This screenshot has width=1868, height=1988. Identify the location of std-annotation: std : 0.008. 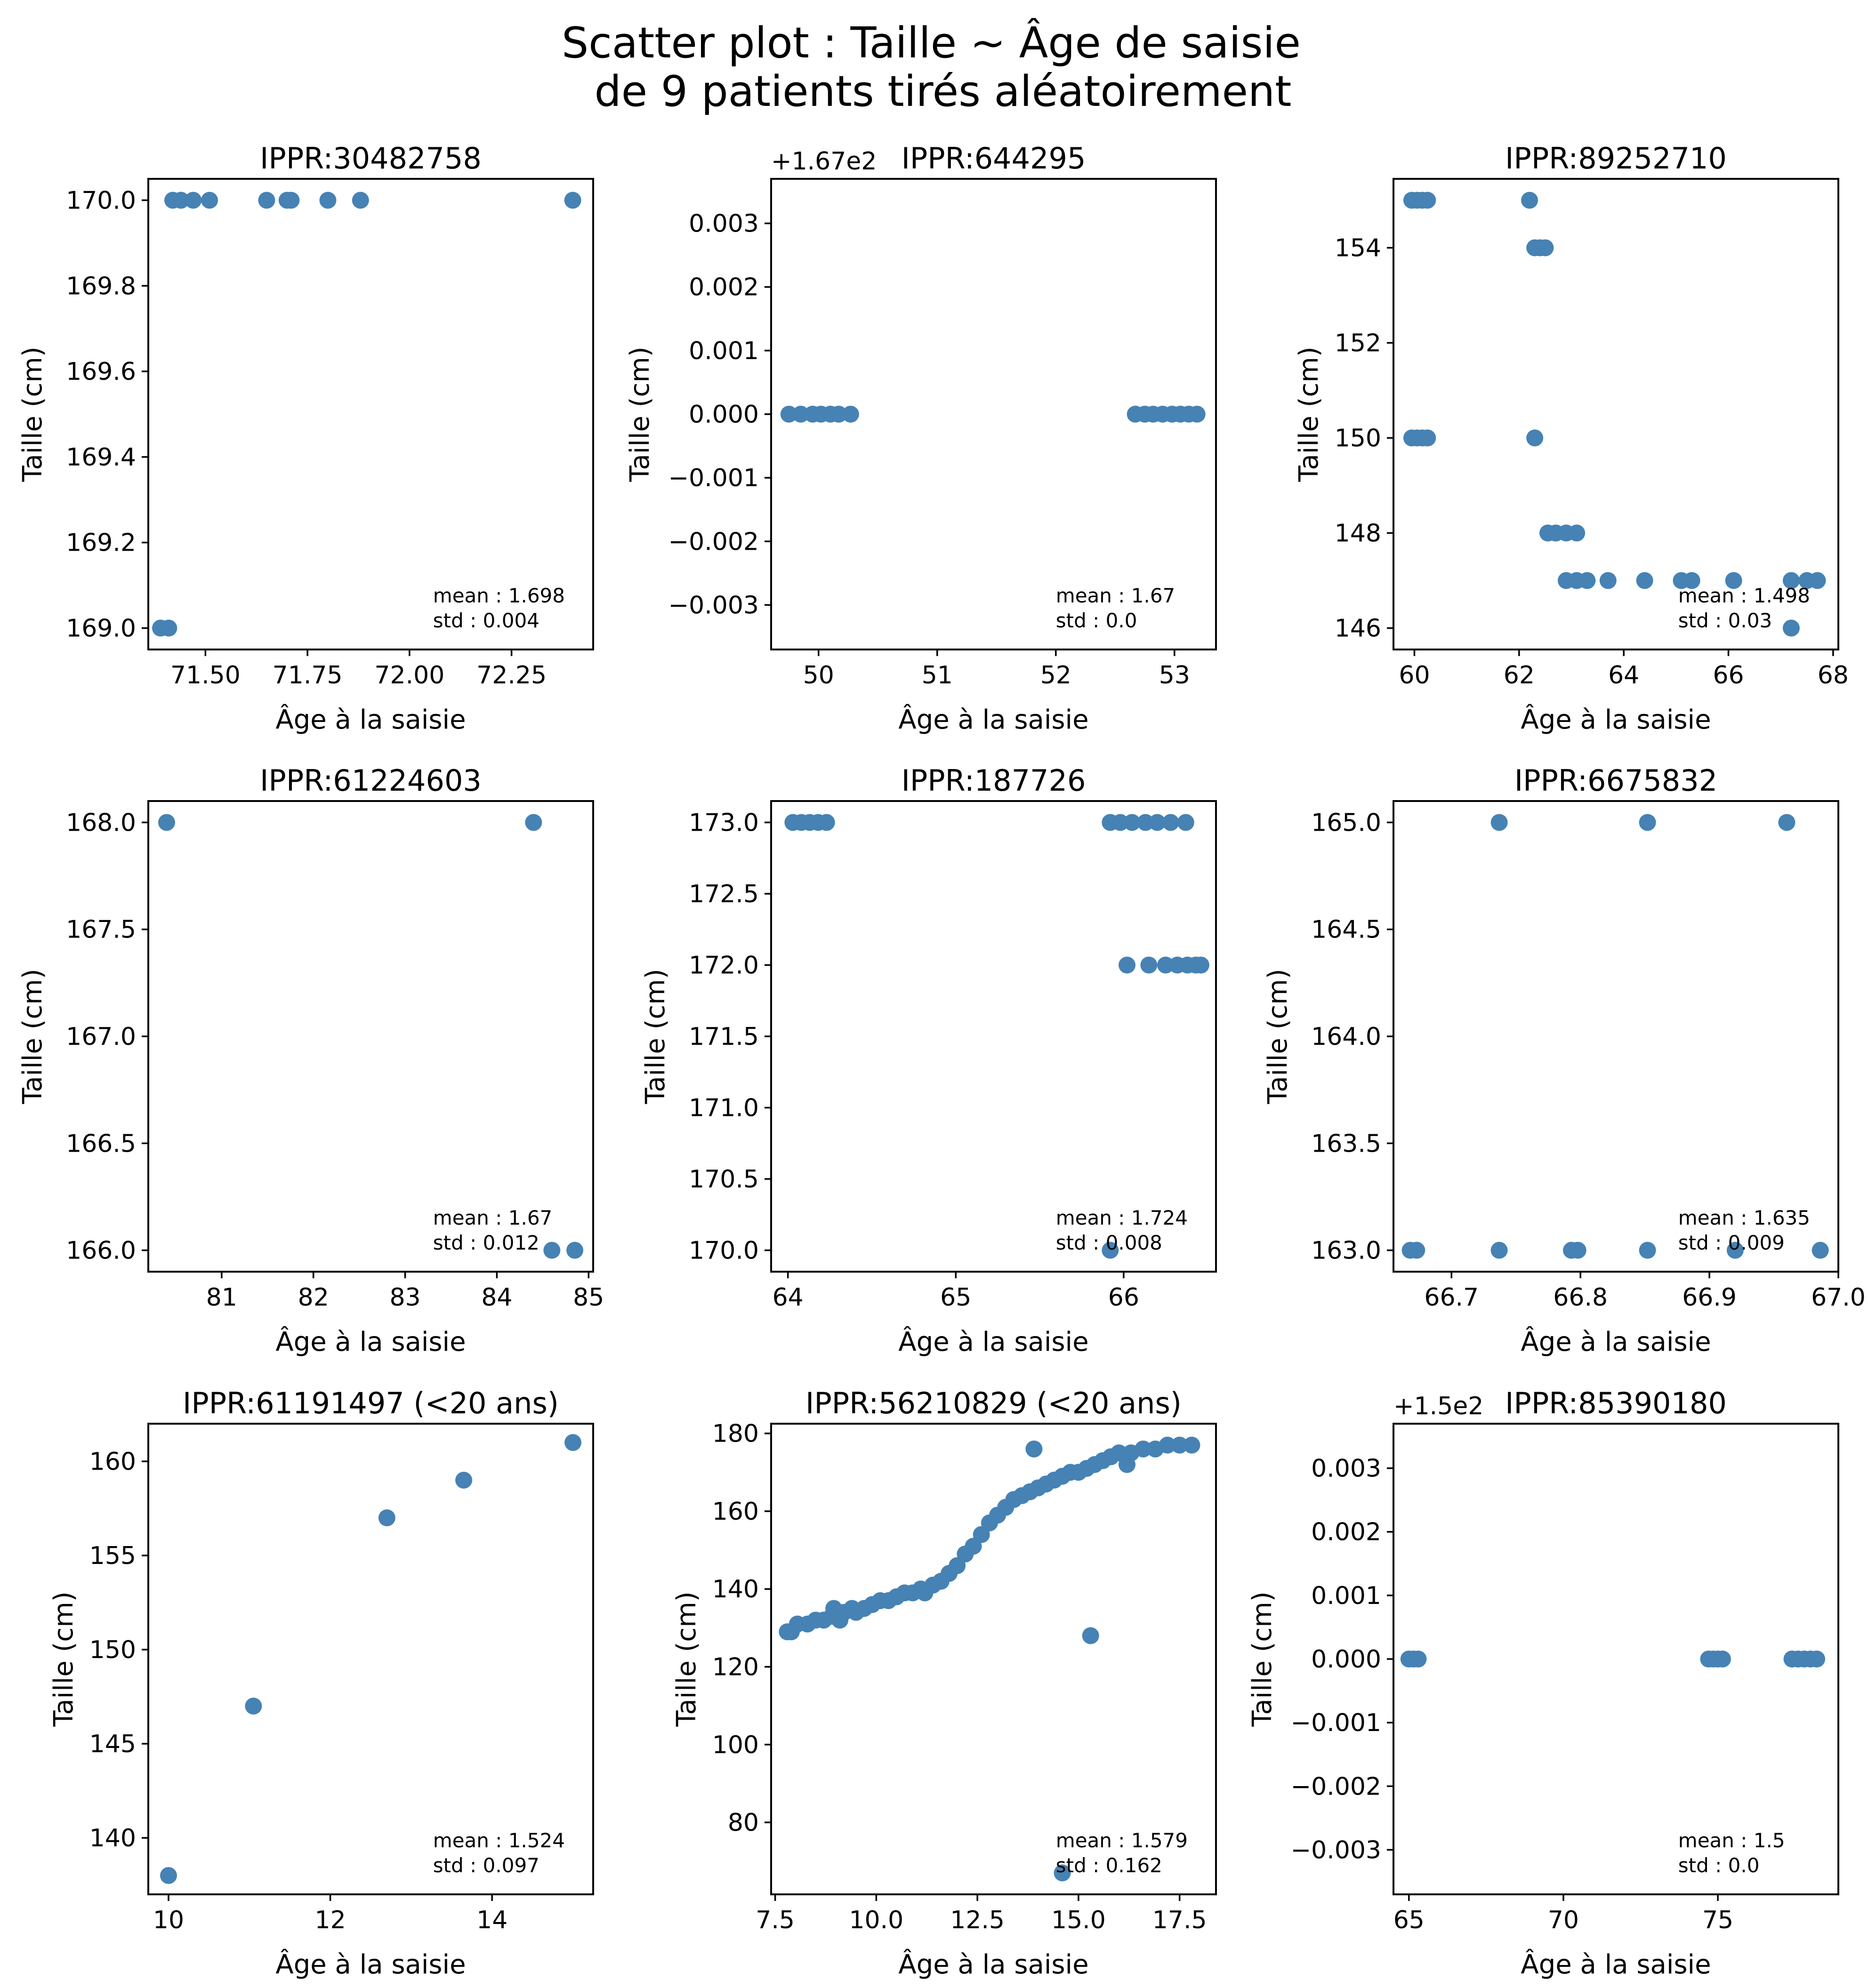
(1109, 1242).